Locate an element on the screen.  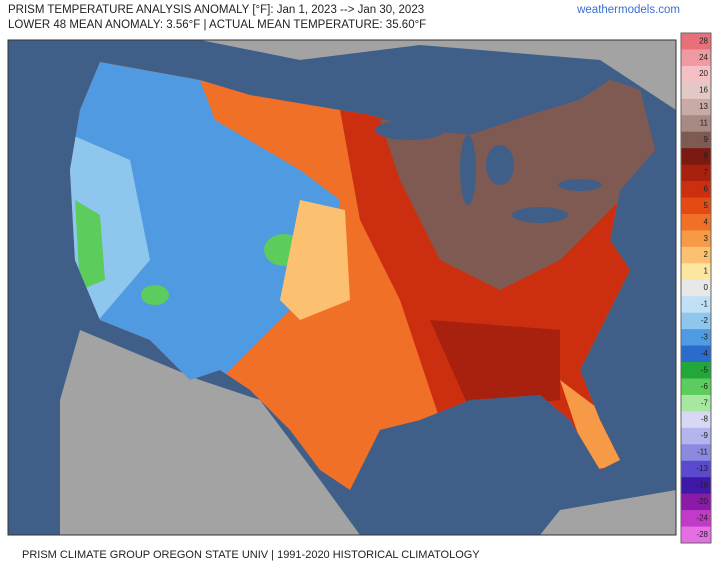
caribbean is located at coordinates (608, 512).